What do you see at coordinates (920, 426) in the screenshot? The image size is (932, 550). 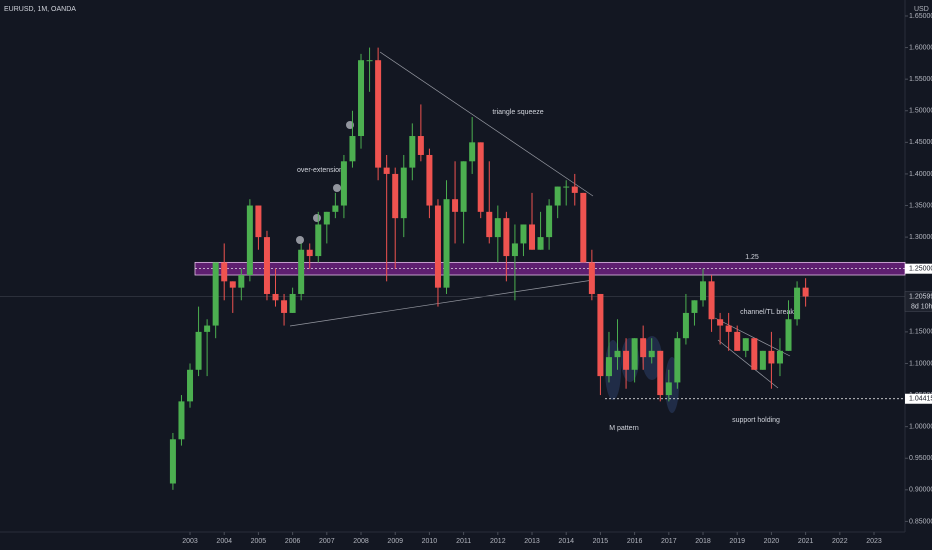 I see `y-tick-label: 1.00000` at bounding box center [920, 426].